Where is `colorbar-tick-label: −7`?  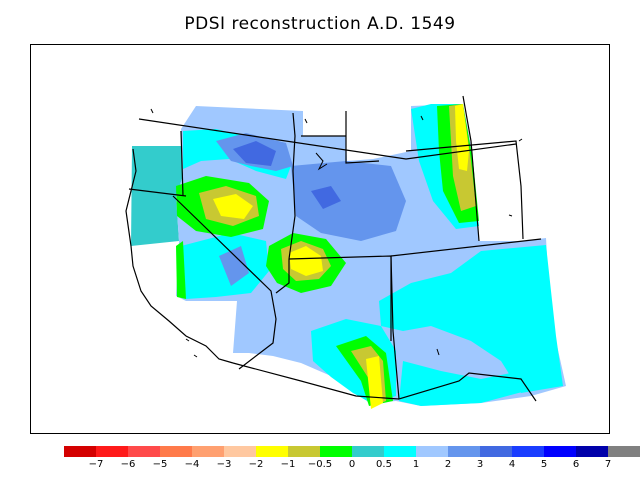 colorbar-tick-label: −7 is located at coordinates (96, 464).